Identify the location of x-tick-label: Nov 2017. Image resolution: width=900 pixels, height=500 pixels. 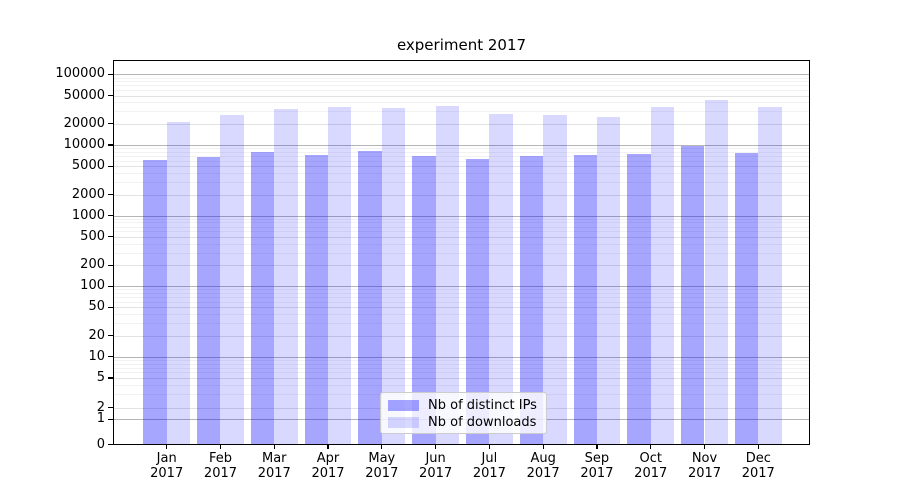
(705, 466).